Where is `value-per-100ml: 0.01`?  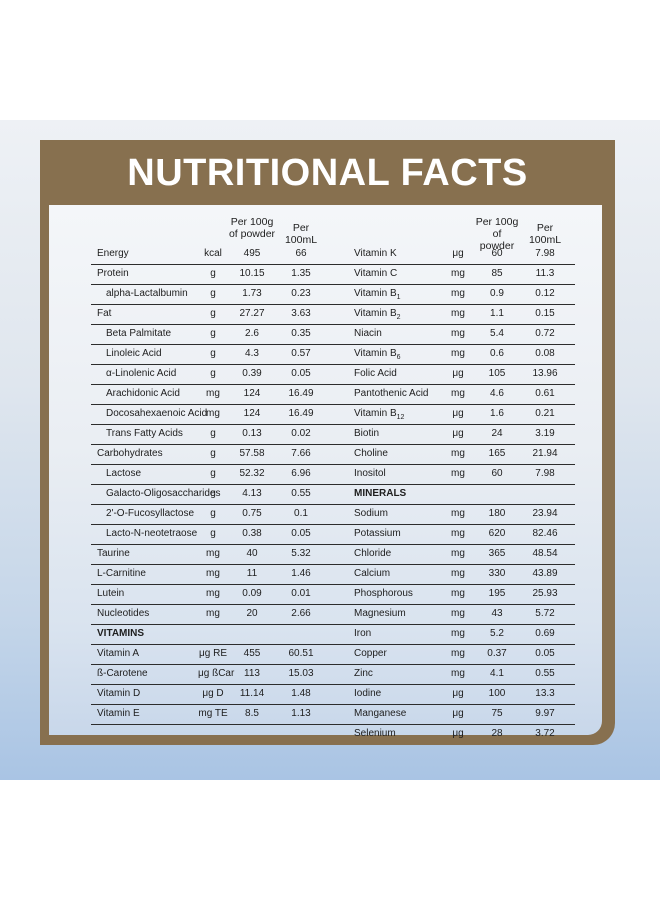 value-per-100ml: 0.01 is located at coordinates (301, 593).